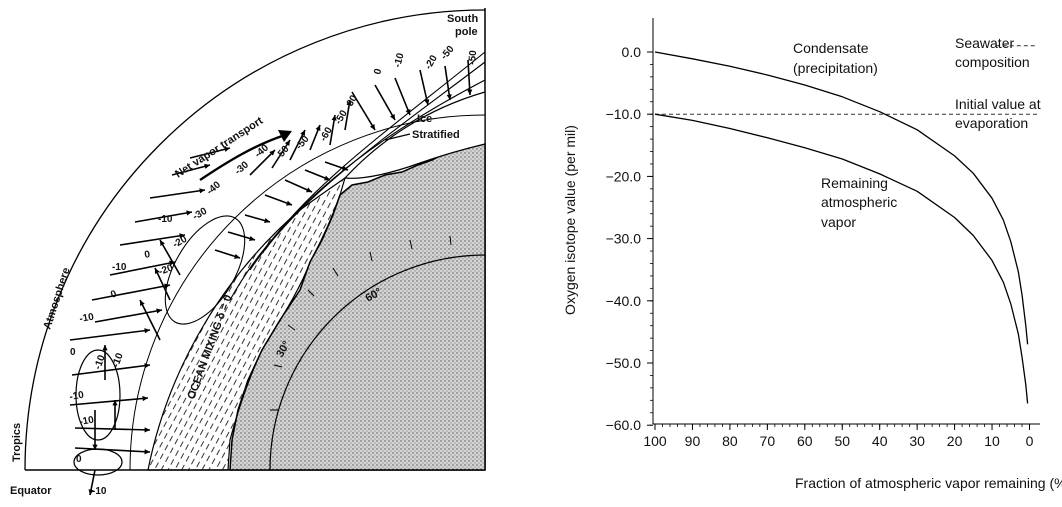 The image size is (1062, 507). What do you see at coordinates (917, 441) in the screenshot?
I see `x-tick-label: 30` at bounding box center [917, 441].